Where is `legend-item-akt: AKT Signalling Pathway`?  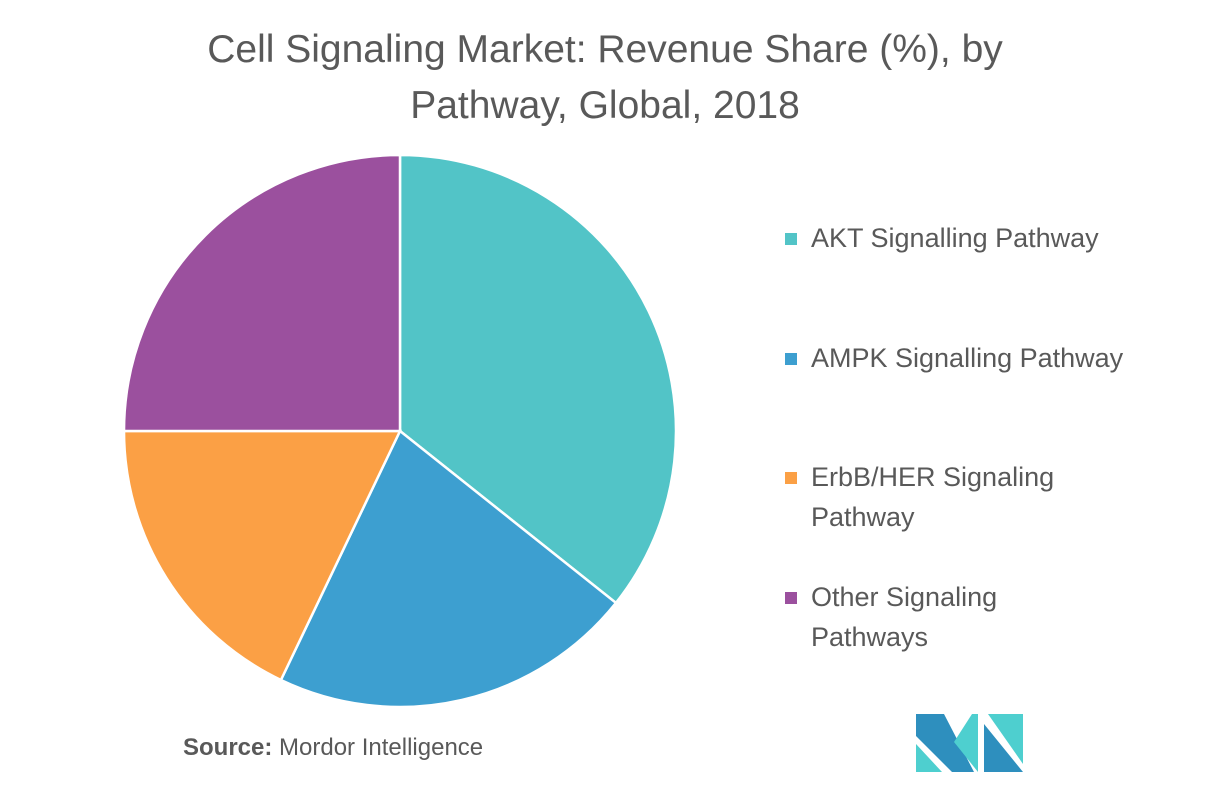 legend-item-akt: AKT Signalling Pathway is located at coordinates (968, 238).